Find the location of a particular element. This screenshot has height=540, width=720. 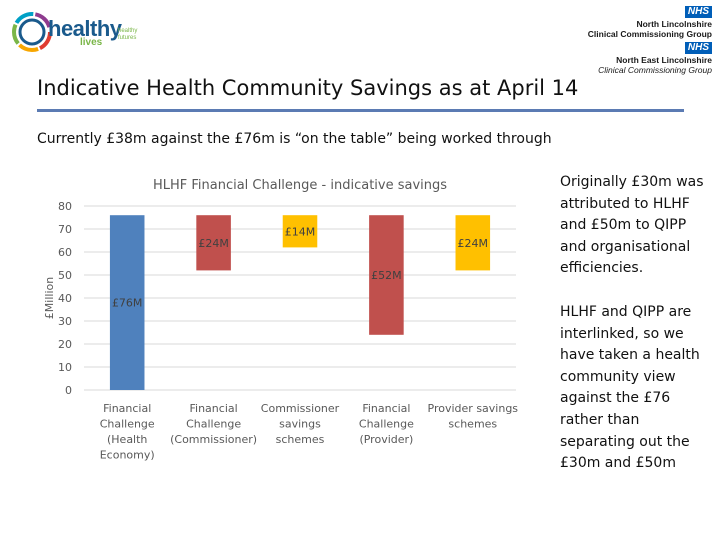

title-divider is located at coordinates (360, 110).